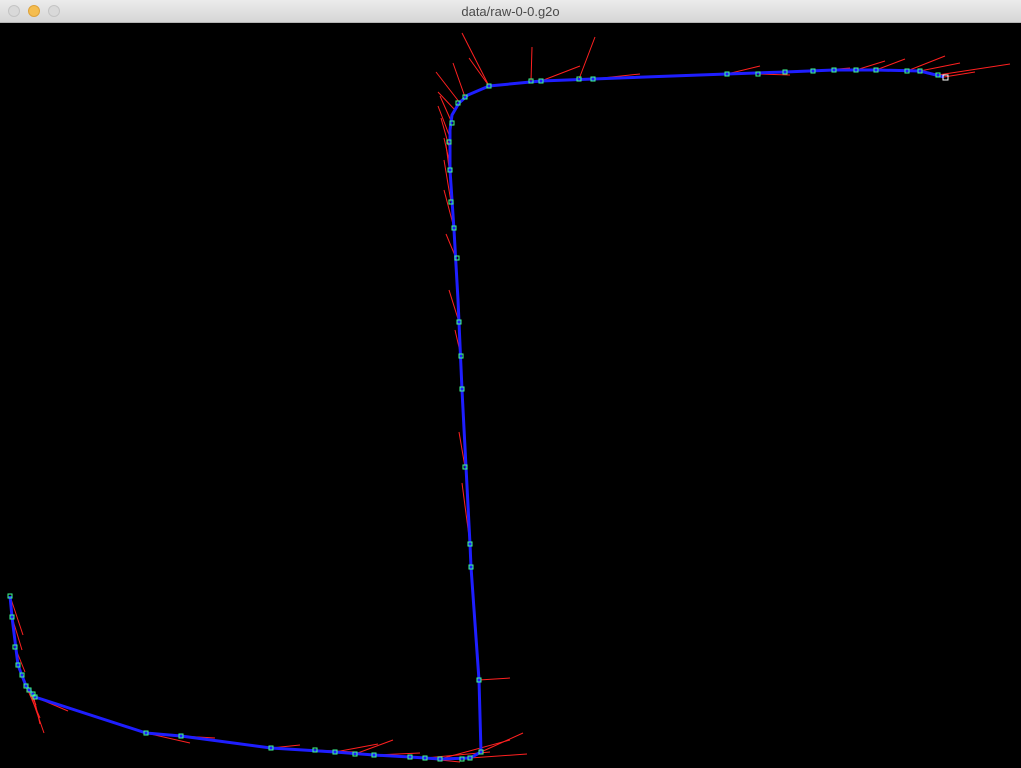 The image size is (1021, 768). I want to click on minimize-button, so click(34, 11).